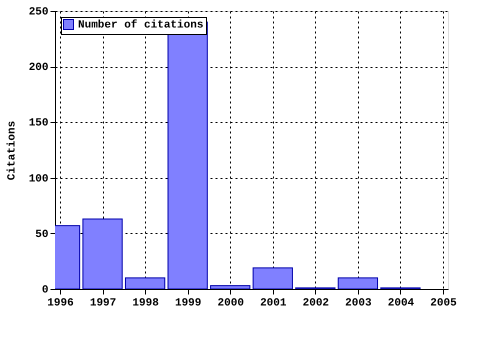 The width and height of the screenshot is (480, 350). Describe the element at coordinates (45, 290) in the screenshot. I see `y-tick-label: 0` at that location.